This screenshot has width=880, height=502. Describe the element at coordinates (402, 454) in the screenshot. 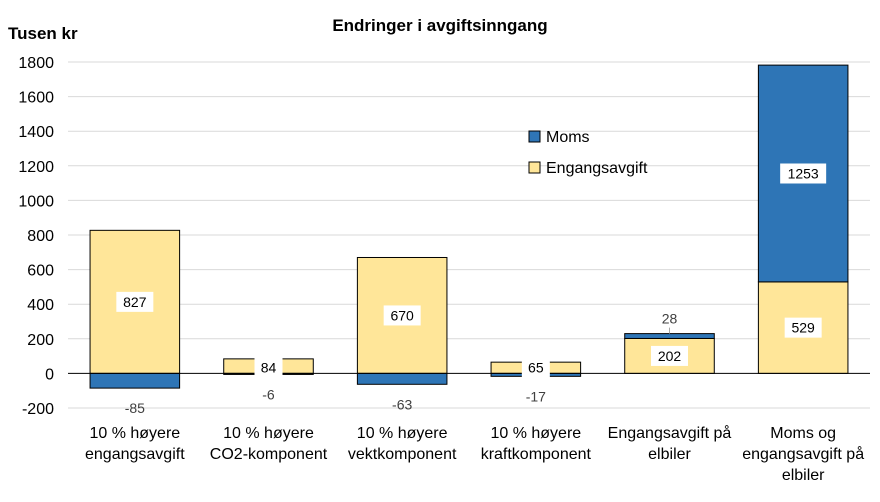

I see `x-tick-label: vektkomponent` at that location.